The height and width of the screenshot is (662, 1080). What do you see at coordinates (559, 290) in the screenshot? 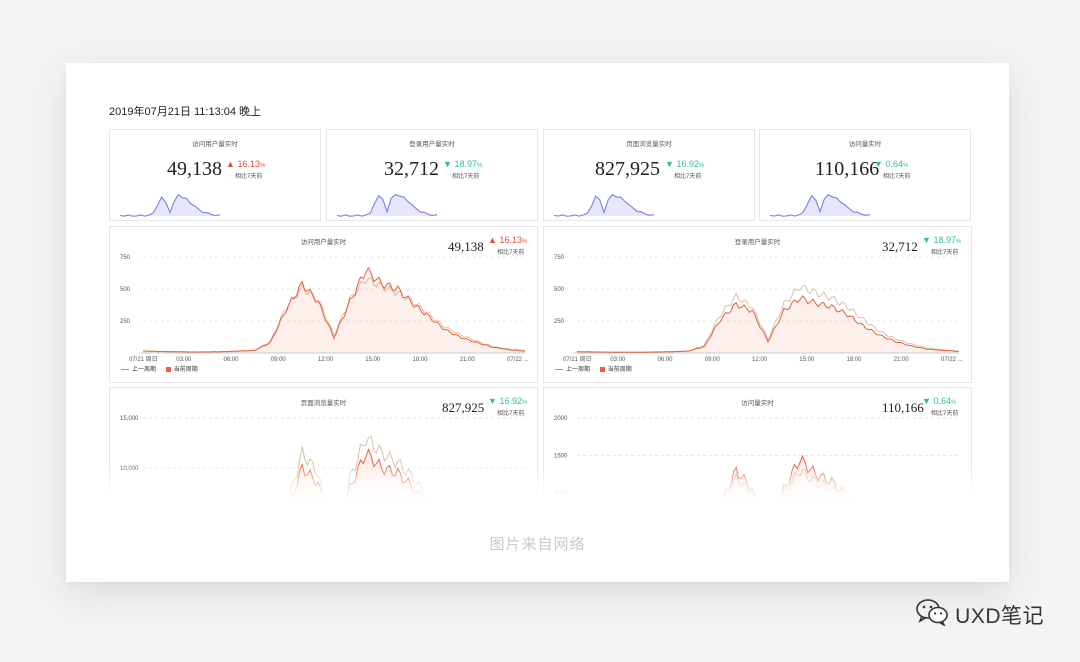
I see `y-tick-label: 500` at bounding box center [559, 290].